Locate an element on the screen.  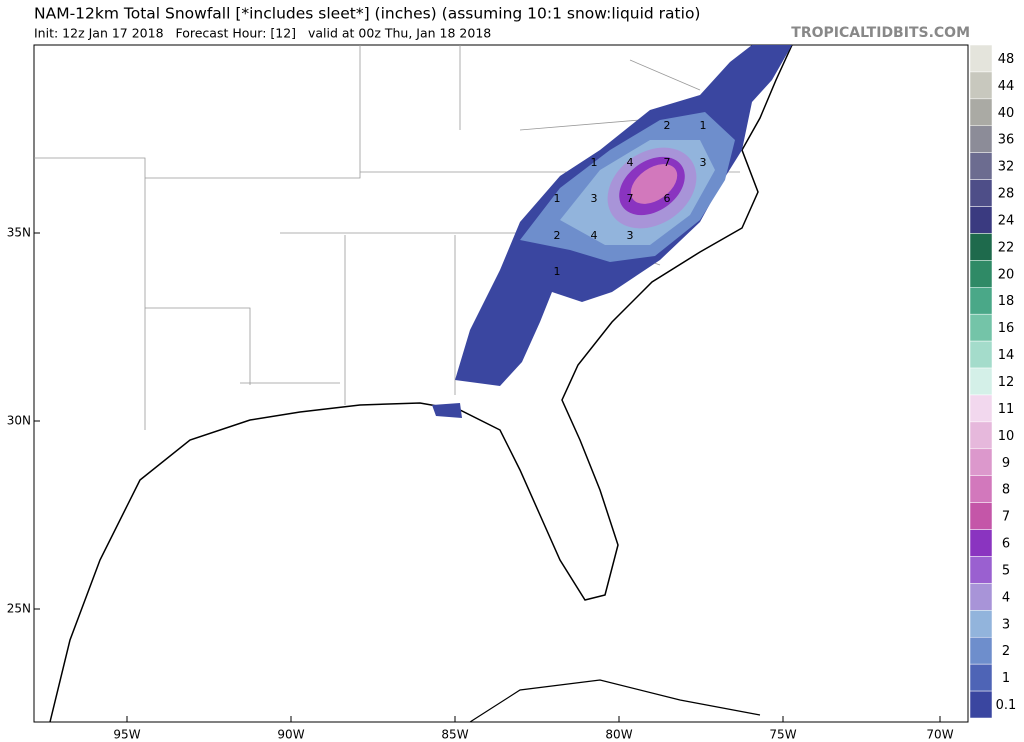
legend-label: 6 is located at coordinates (1006, 544).